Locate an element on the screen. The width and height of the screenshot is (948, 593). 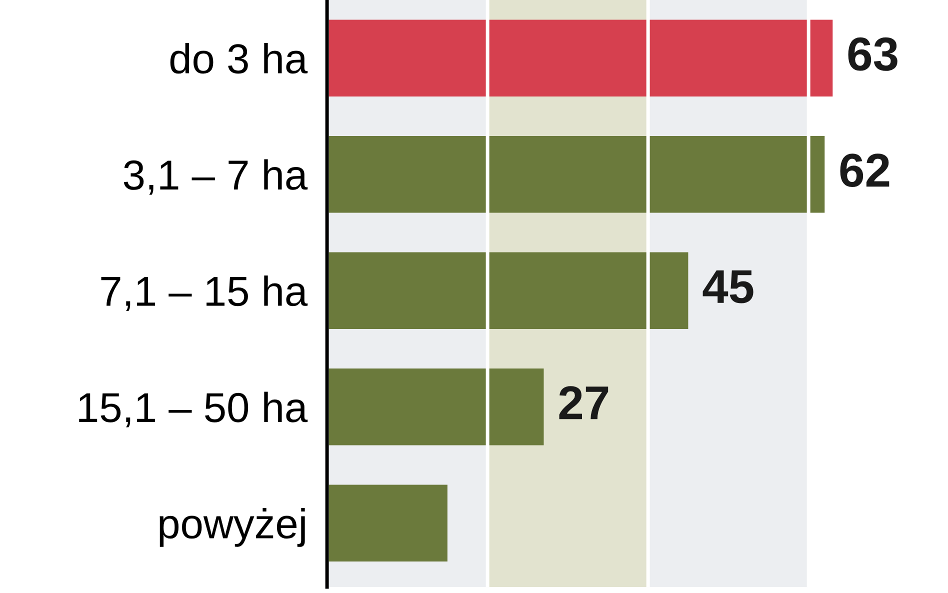
y-tick-label: do 3 ha is located at coordinates (239, 58).